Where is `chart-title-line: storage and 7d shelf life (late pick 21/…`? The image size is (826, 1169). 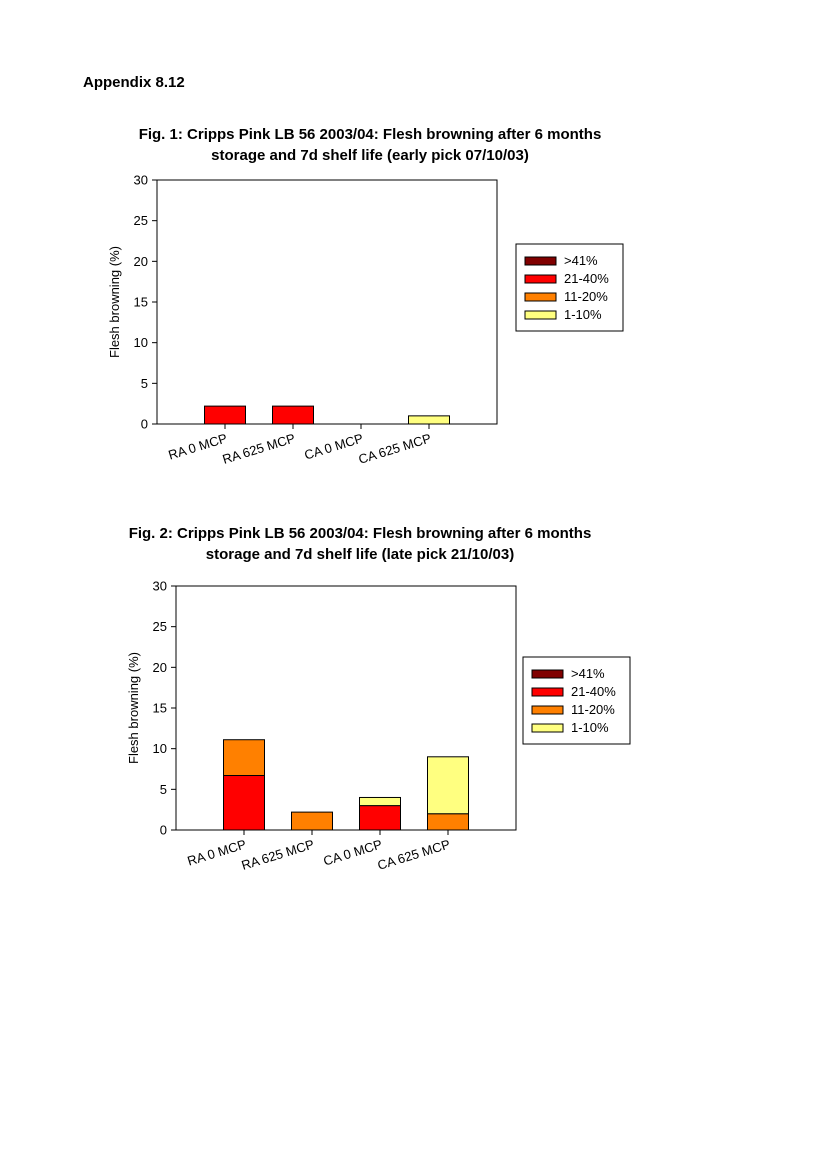 chart-title-line: storage and 7d shelf life (late pick 21/… is located at coordinates (360, 554).